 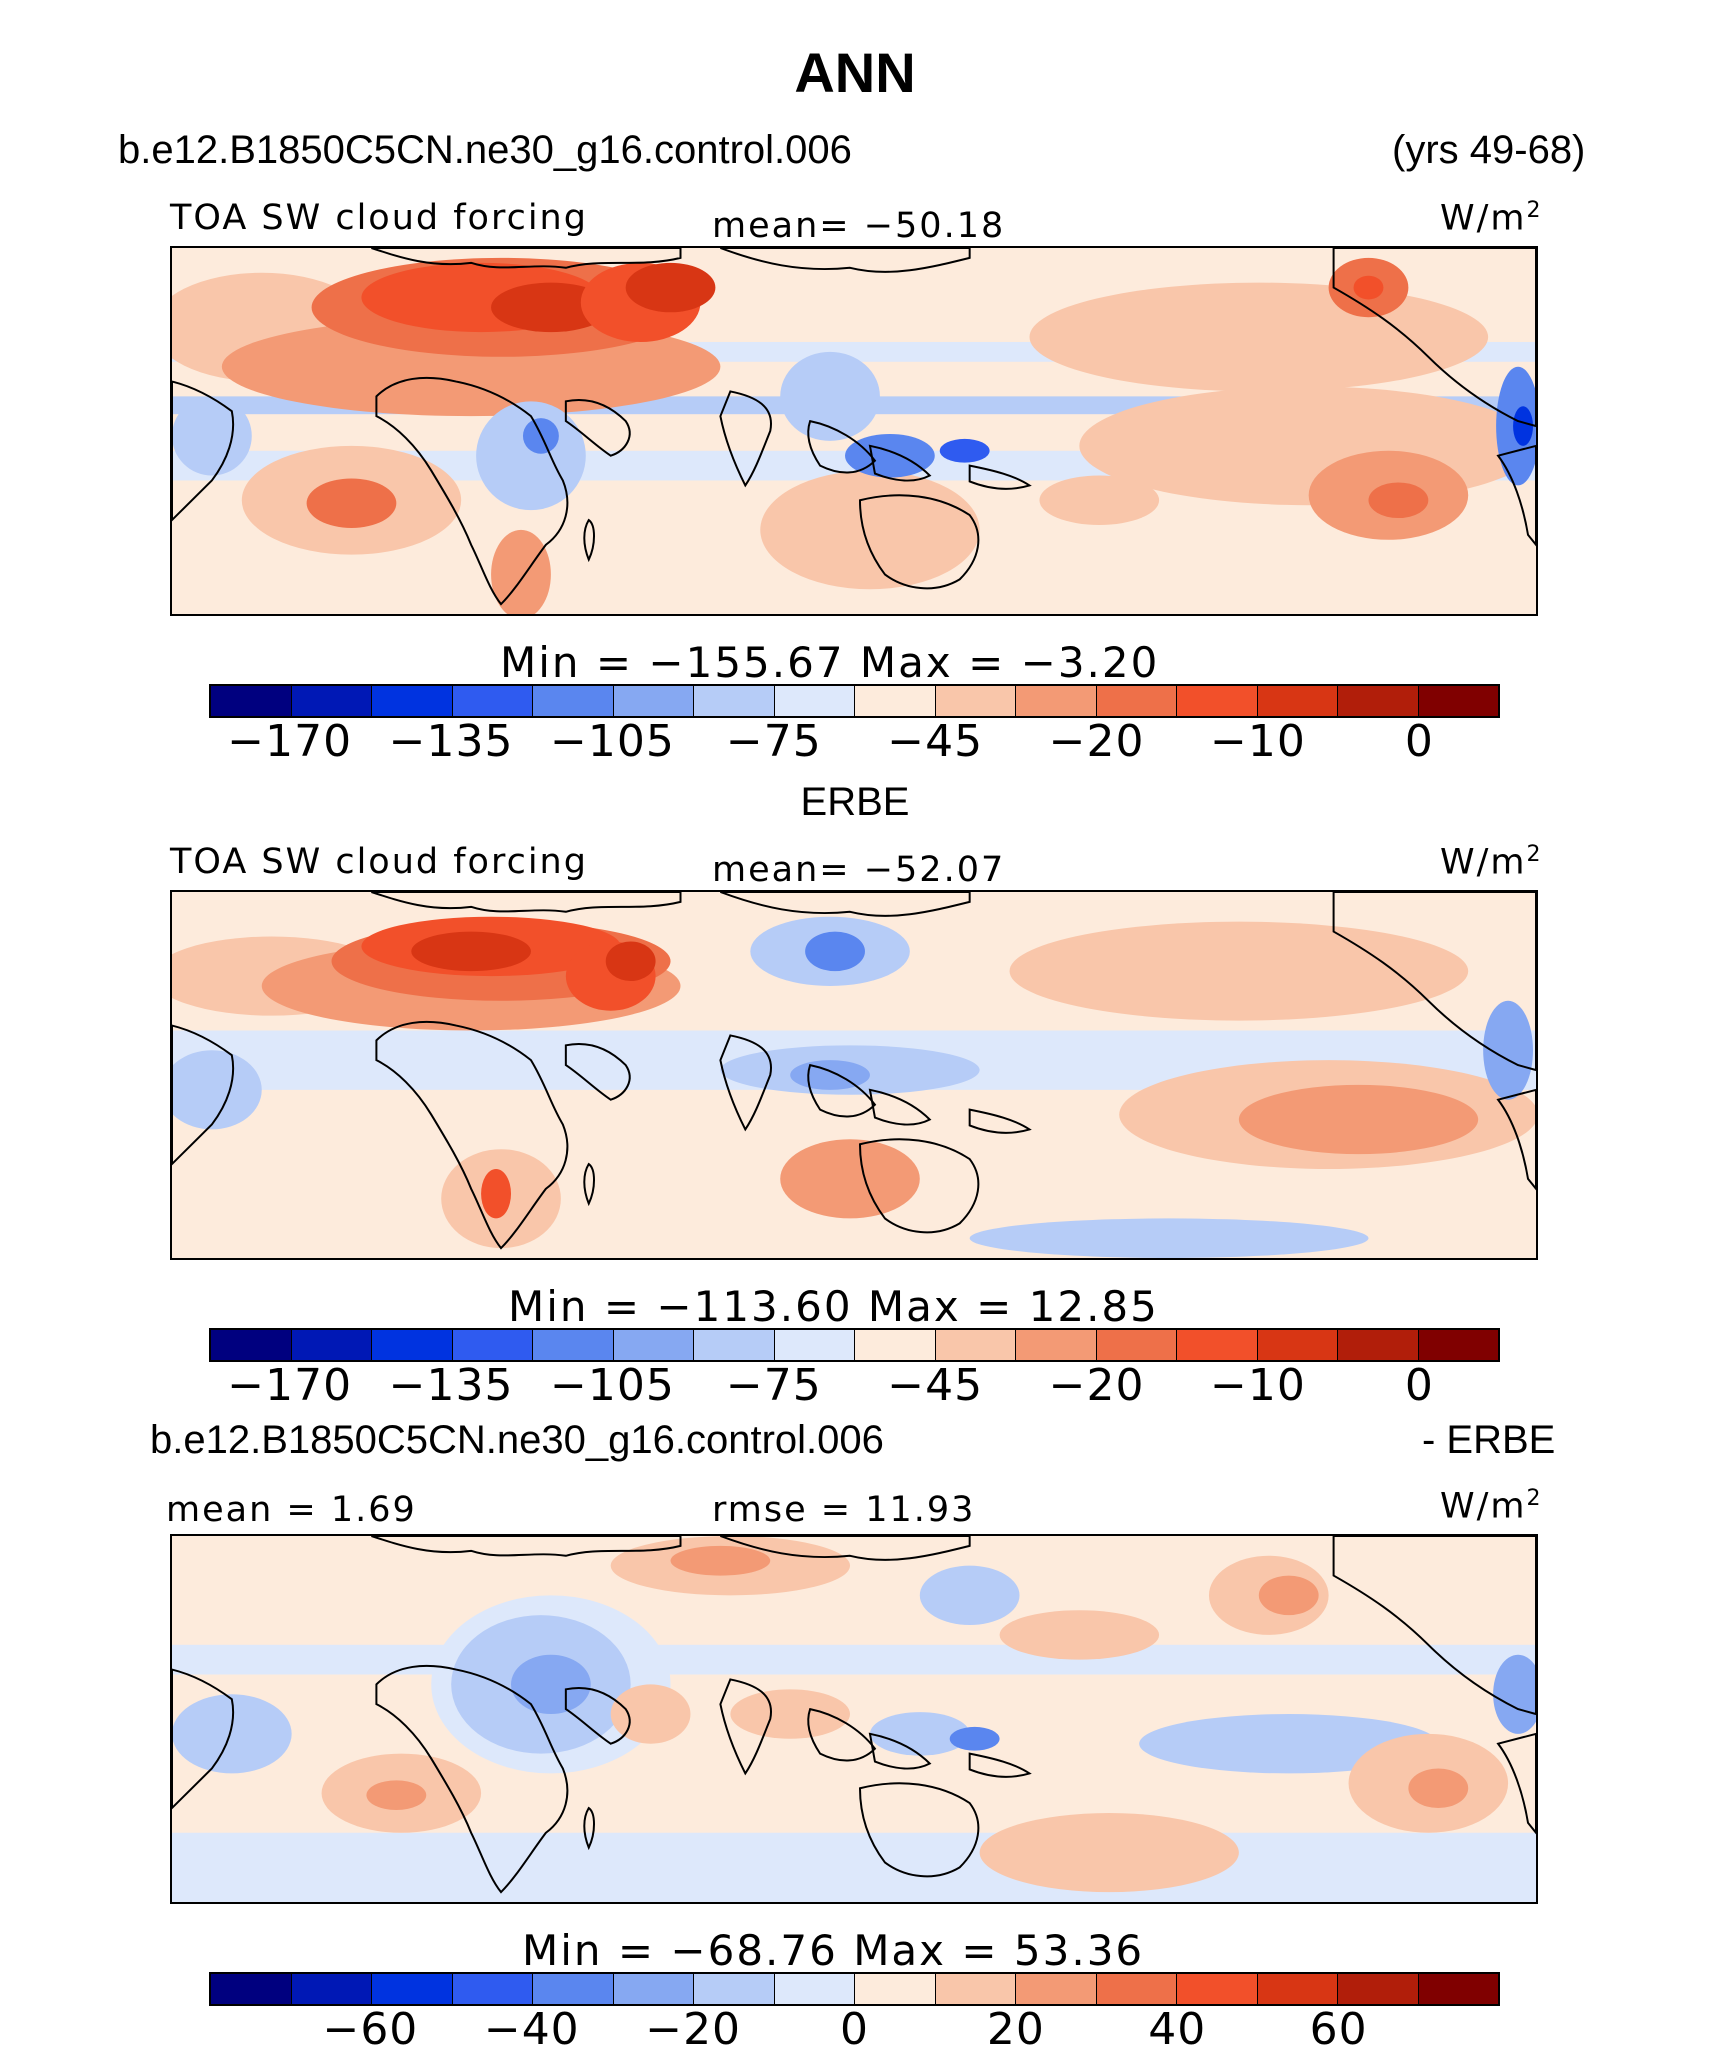 I want to click on colorbar-tick-label: 60, so click(x=1338, y=2029).